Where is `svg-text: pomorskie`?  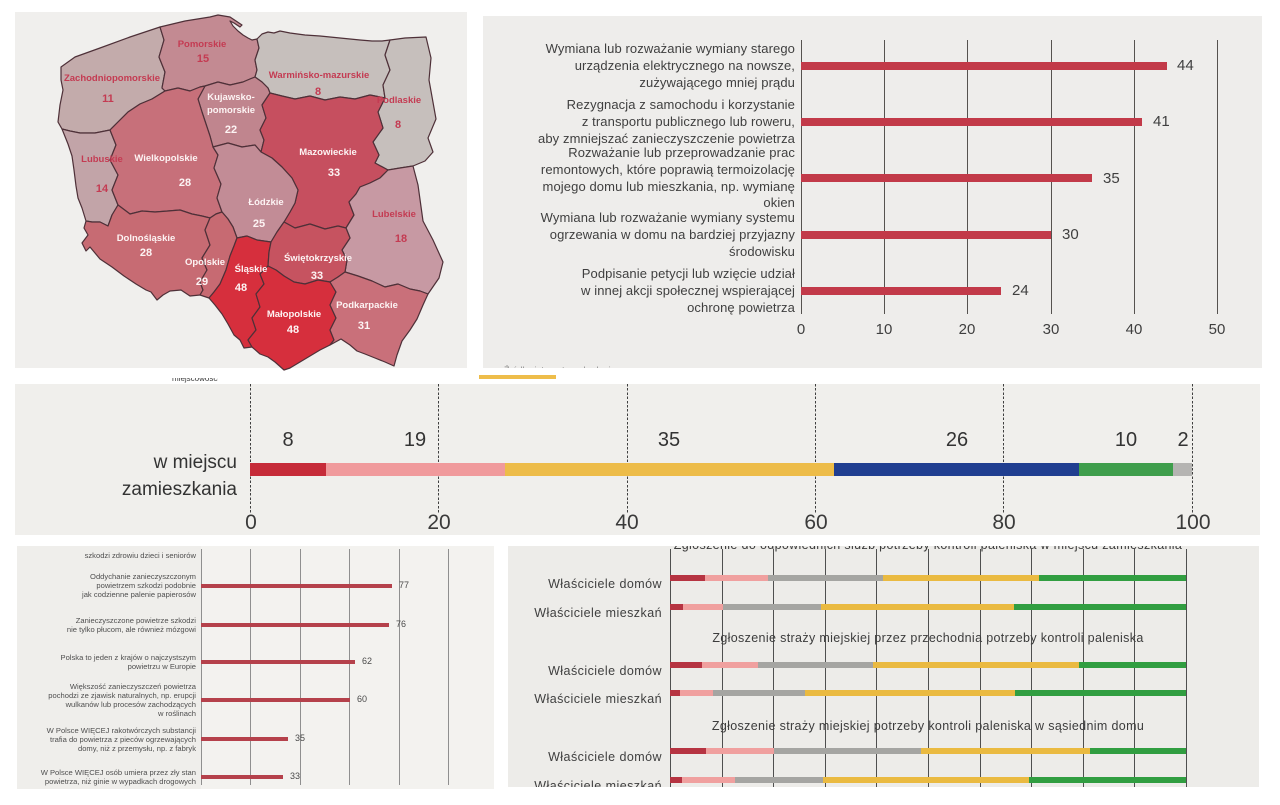 svg-text: pomorskie is located at coordinates (231, 110).